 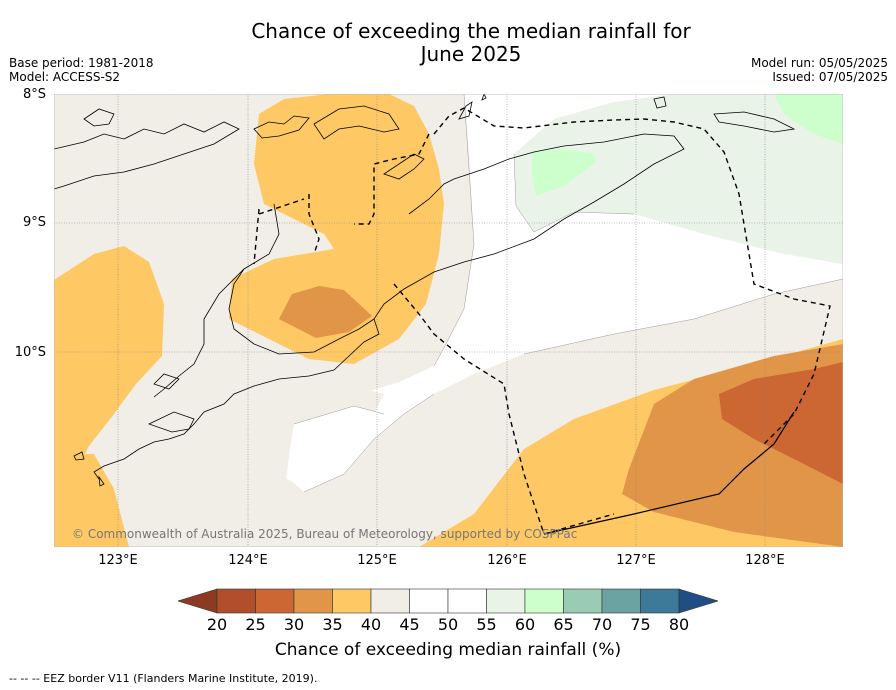 What do you see at coordinates (471, 54) in the screenshot?
I see `title-line-2: June 2025` at bounding box center [471, 54].